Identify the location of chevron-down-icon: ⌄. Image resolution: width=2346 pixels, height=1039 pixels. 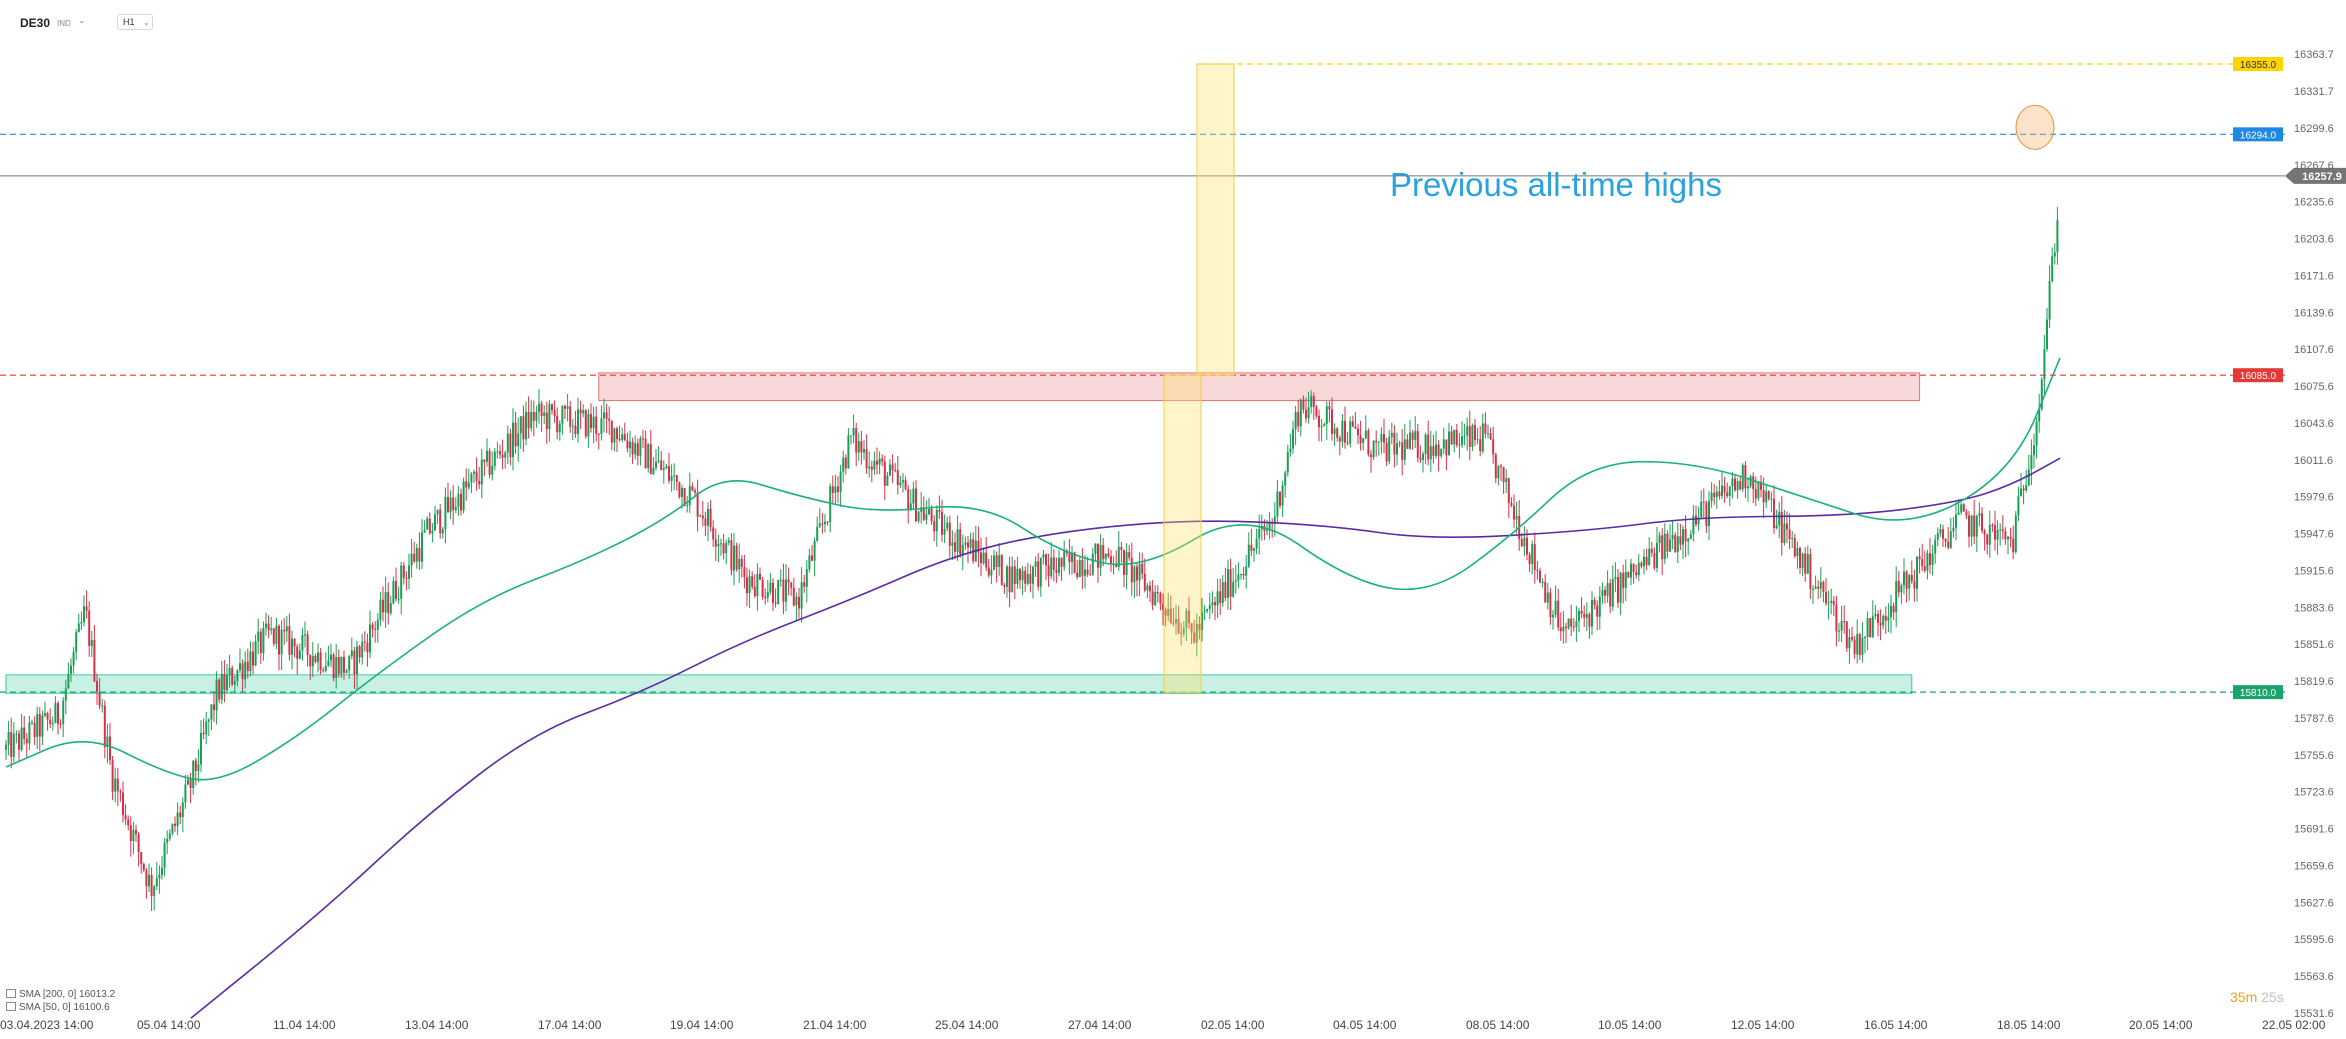
(82, 20).